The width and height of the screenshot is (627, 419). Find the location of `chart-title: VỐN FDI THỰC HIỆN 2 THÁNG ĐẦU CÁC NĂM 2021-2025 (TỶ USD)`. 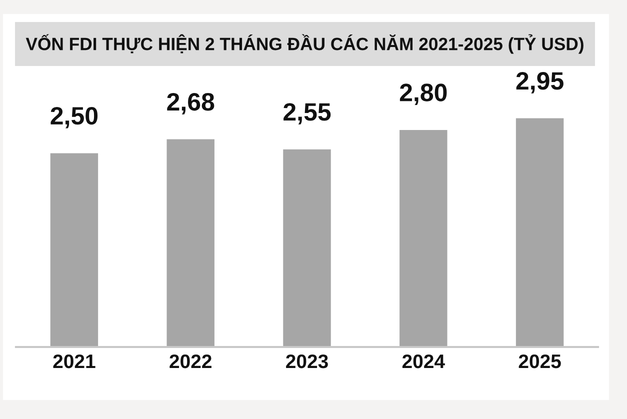

chart-title: VỐN FDI THỰC HIỆN 2 THÁNG ĐẦU CÁC NĂM 2021-2025 (TỶ USD) is located at coordinates (305, 44).